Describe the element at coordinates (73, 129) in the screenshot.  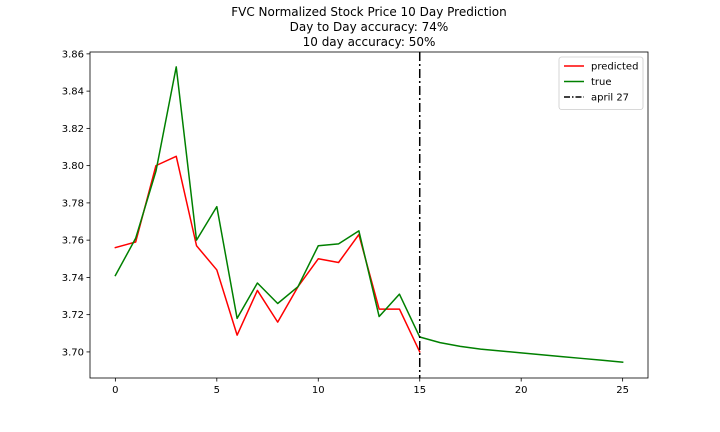
I see `y-tick-label: 3.82` at that location.